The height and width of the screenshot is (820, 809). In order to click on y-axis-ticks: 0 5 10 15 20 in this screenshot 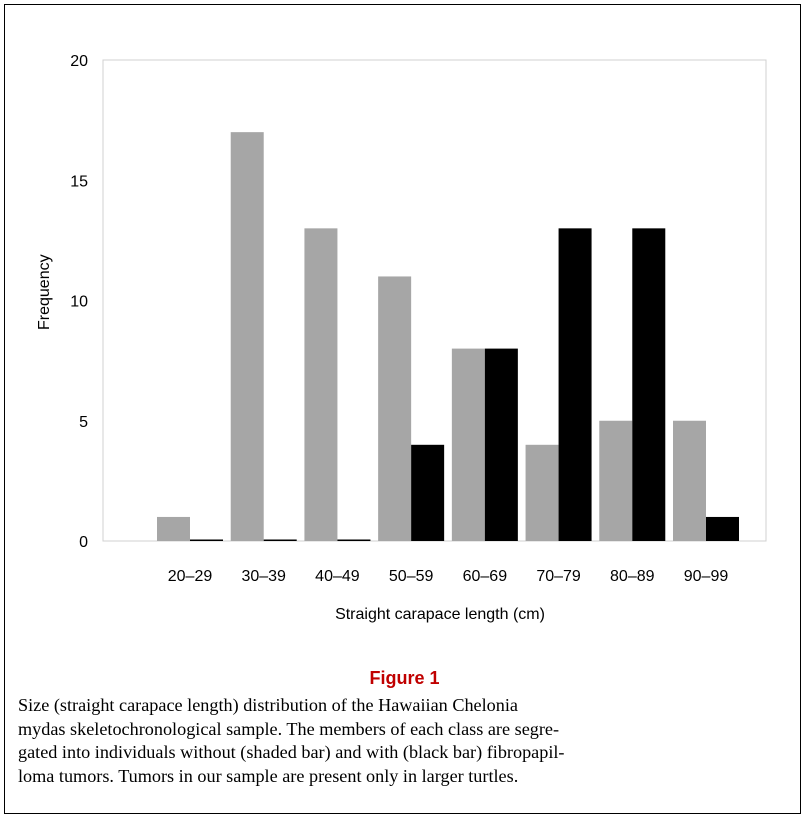, I will do `click(79, 302)`.